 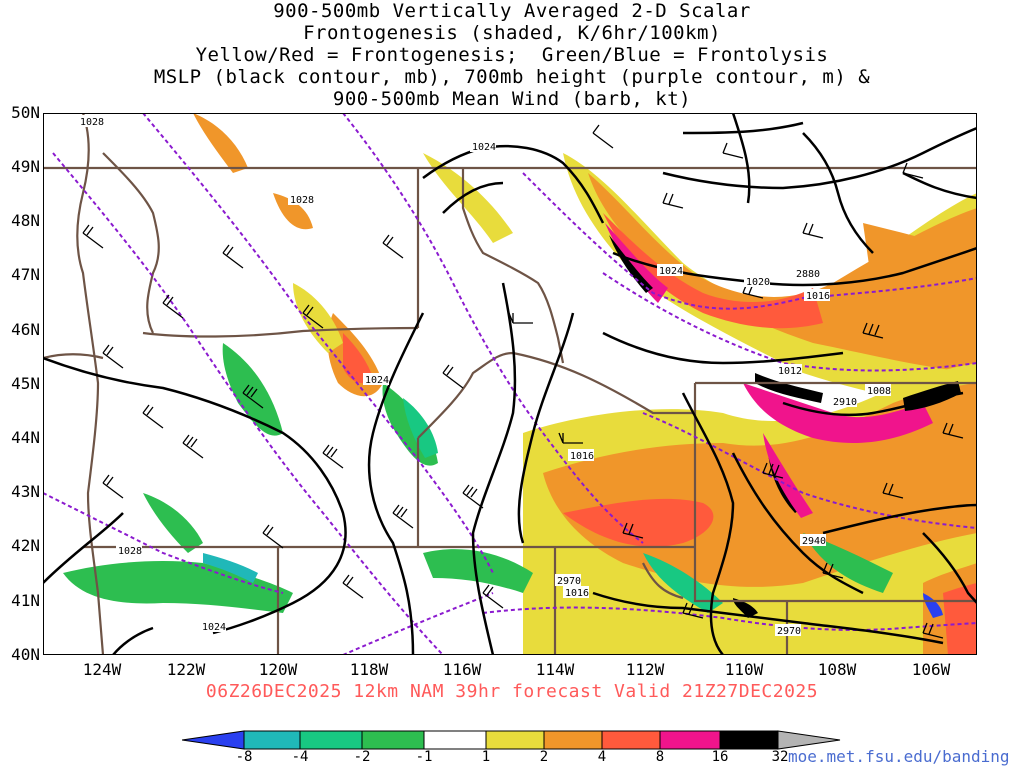 What do you see at coordinates (244, 757) in the screenshot?
I see `colorbar-label: -8` at bounding box center [244, 757].